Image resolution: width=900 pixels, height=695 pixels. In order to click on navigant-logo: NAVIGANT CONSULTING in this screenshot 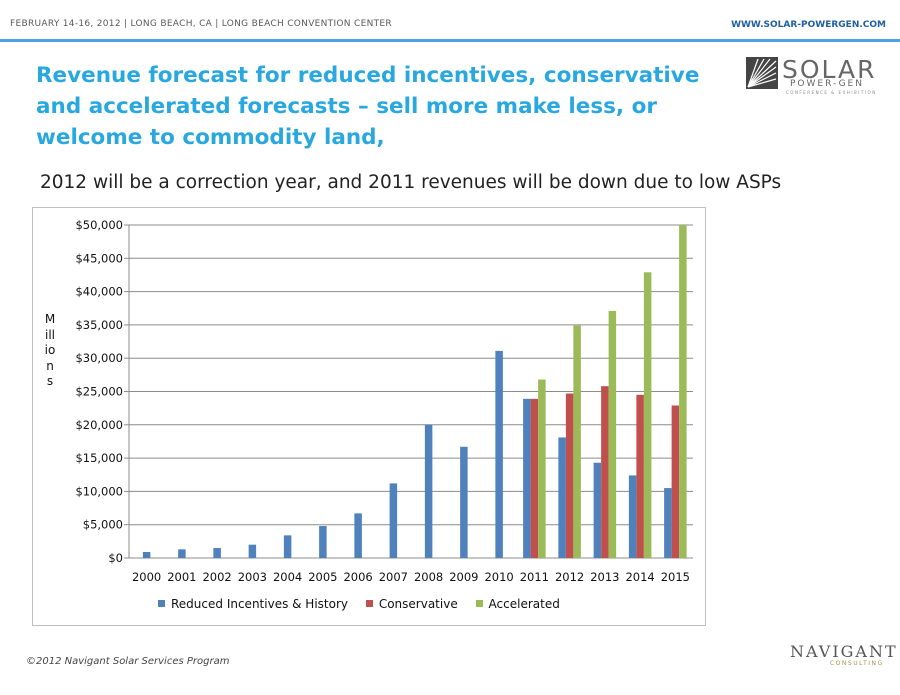, I will do `click(843, 657)`.